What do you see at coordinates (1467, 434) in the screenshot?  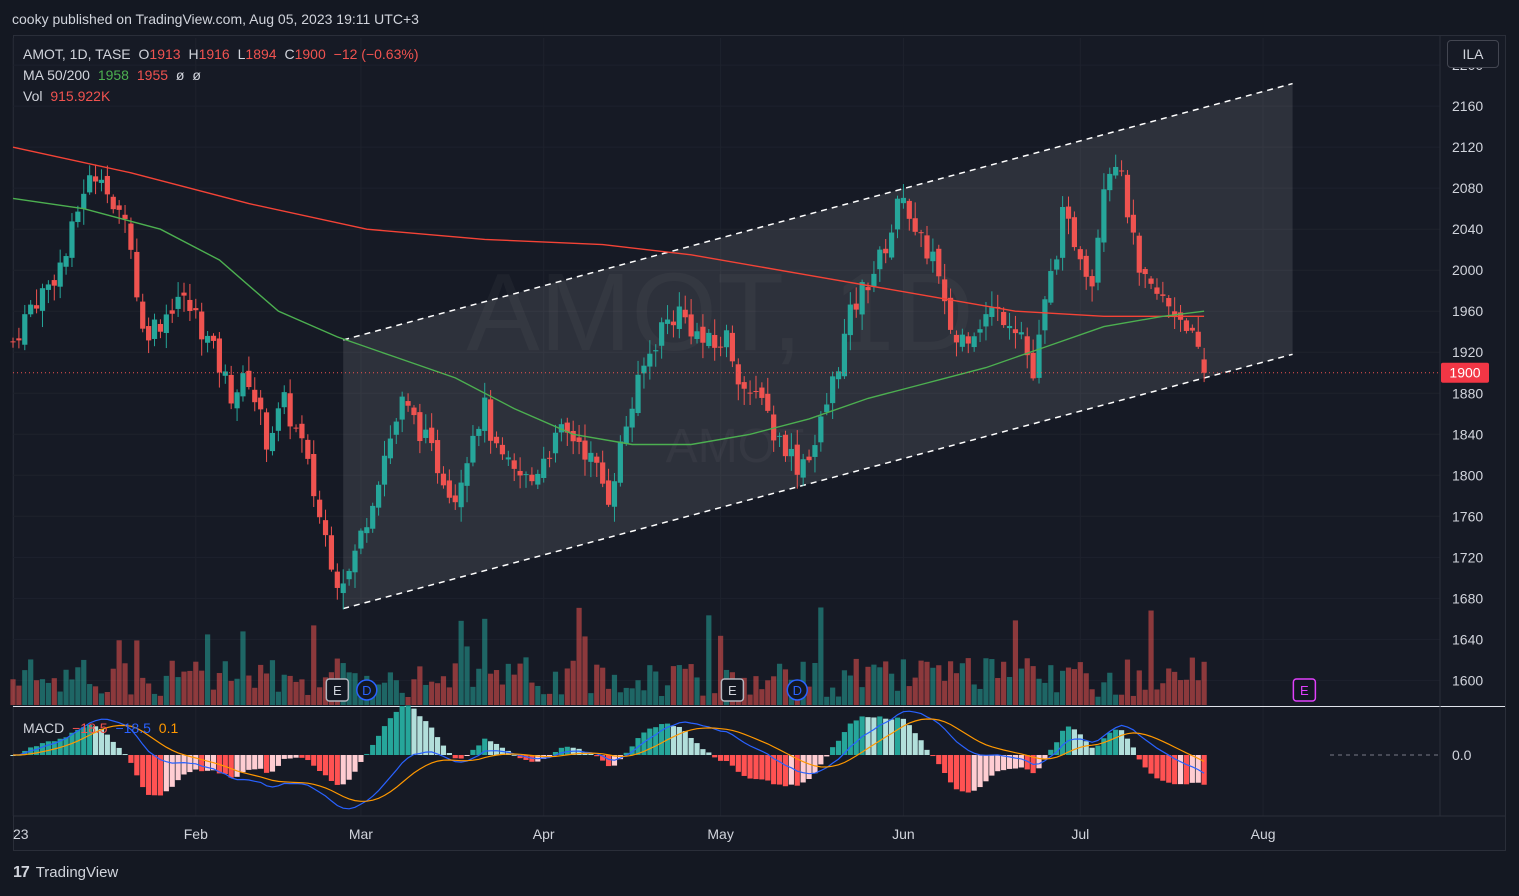 I see `price-tick-label: 1840` at bounding box center [1467, 434].